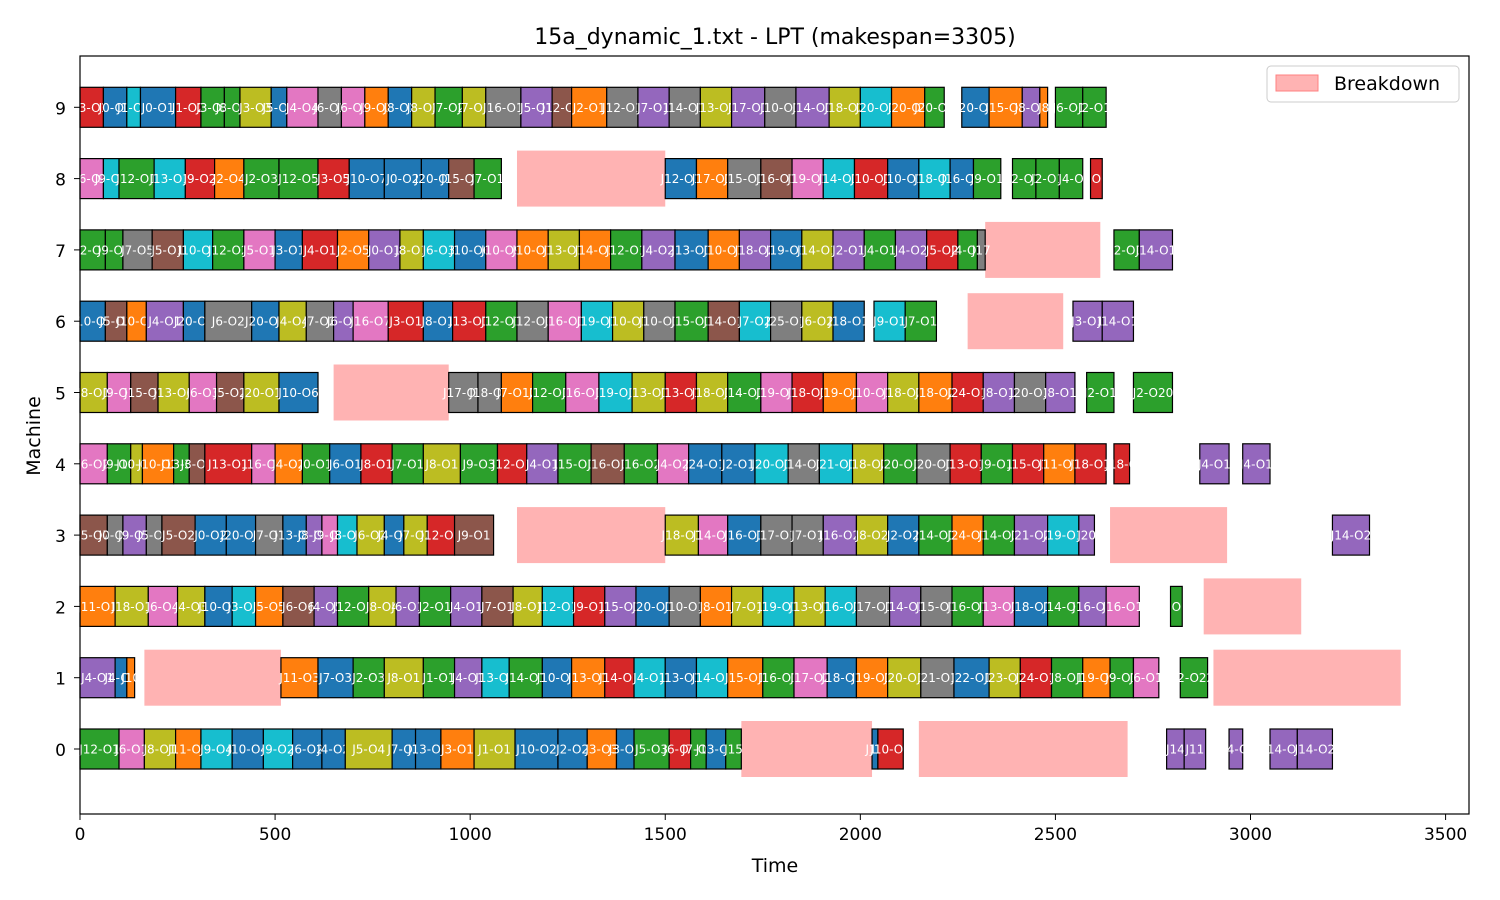 This screenshot has height=900, width=1500. I want to click on operation-label: J12-O5, so click(298, 179).